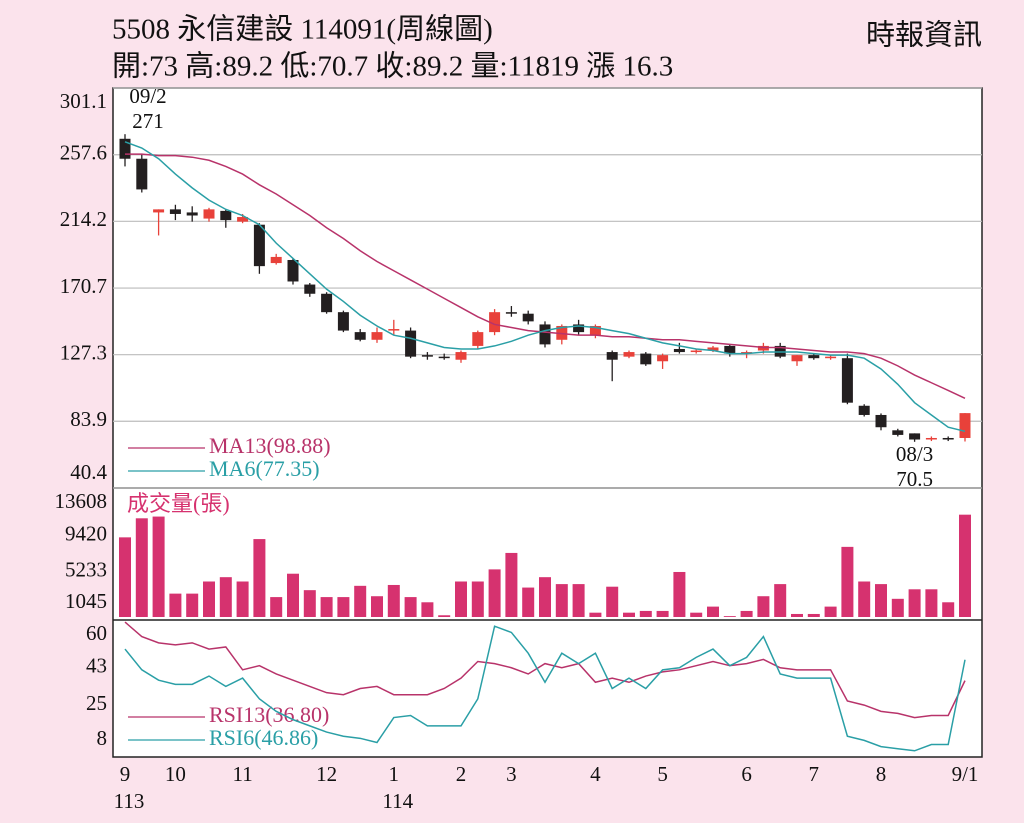  What do you see at coordinates (96, 633) in the screenshot?
I see `y-tick-label: 60` at bounding box center [96, 633].